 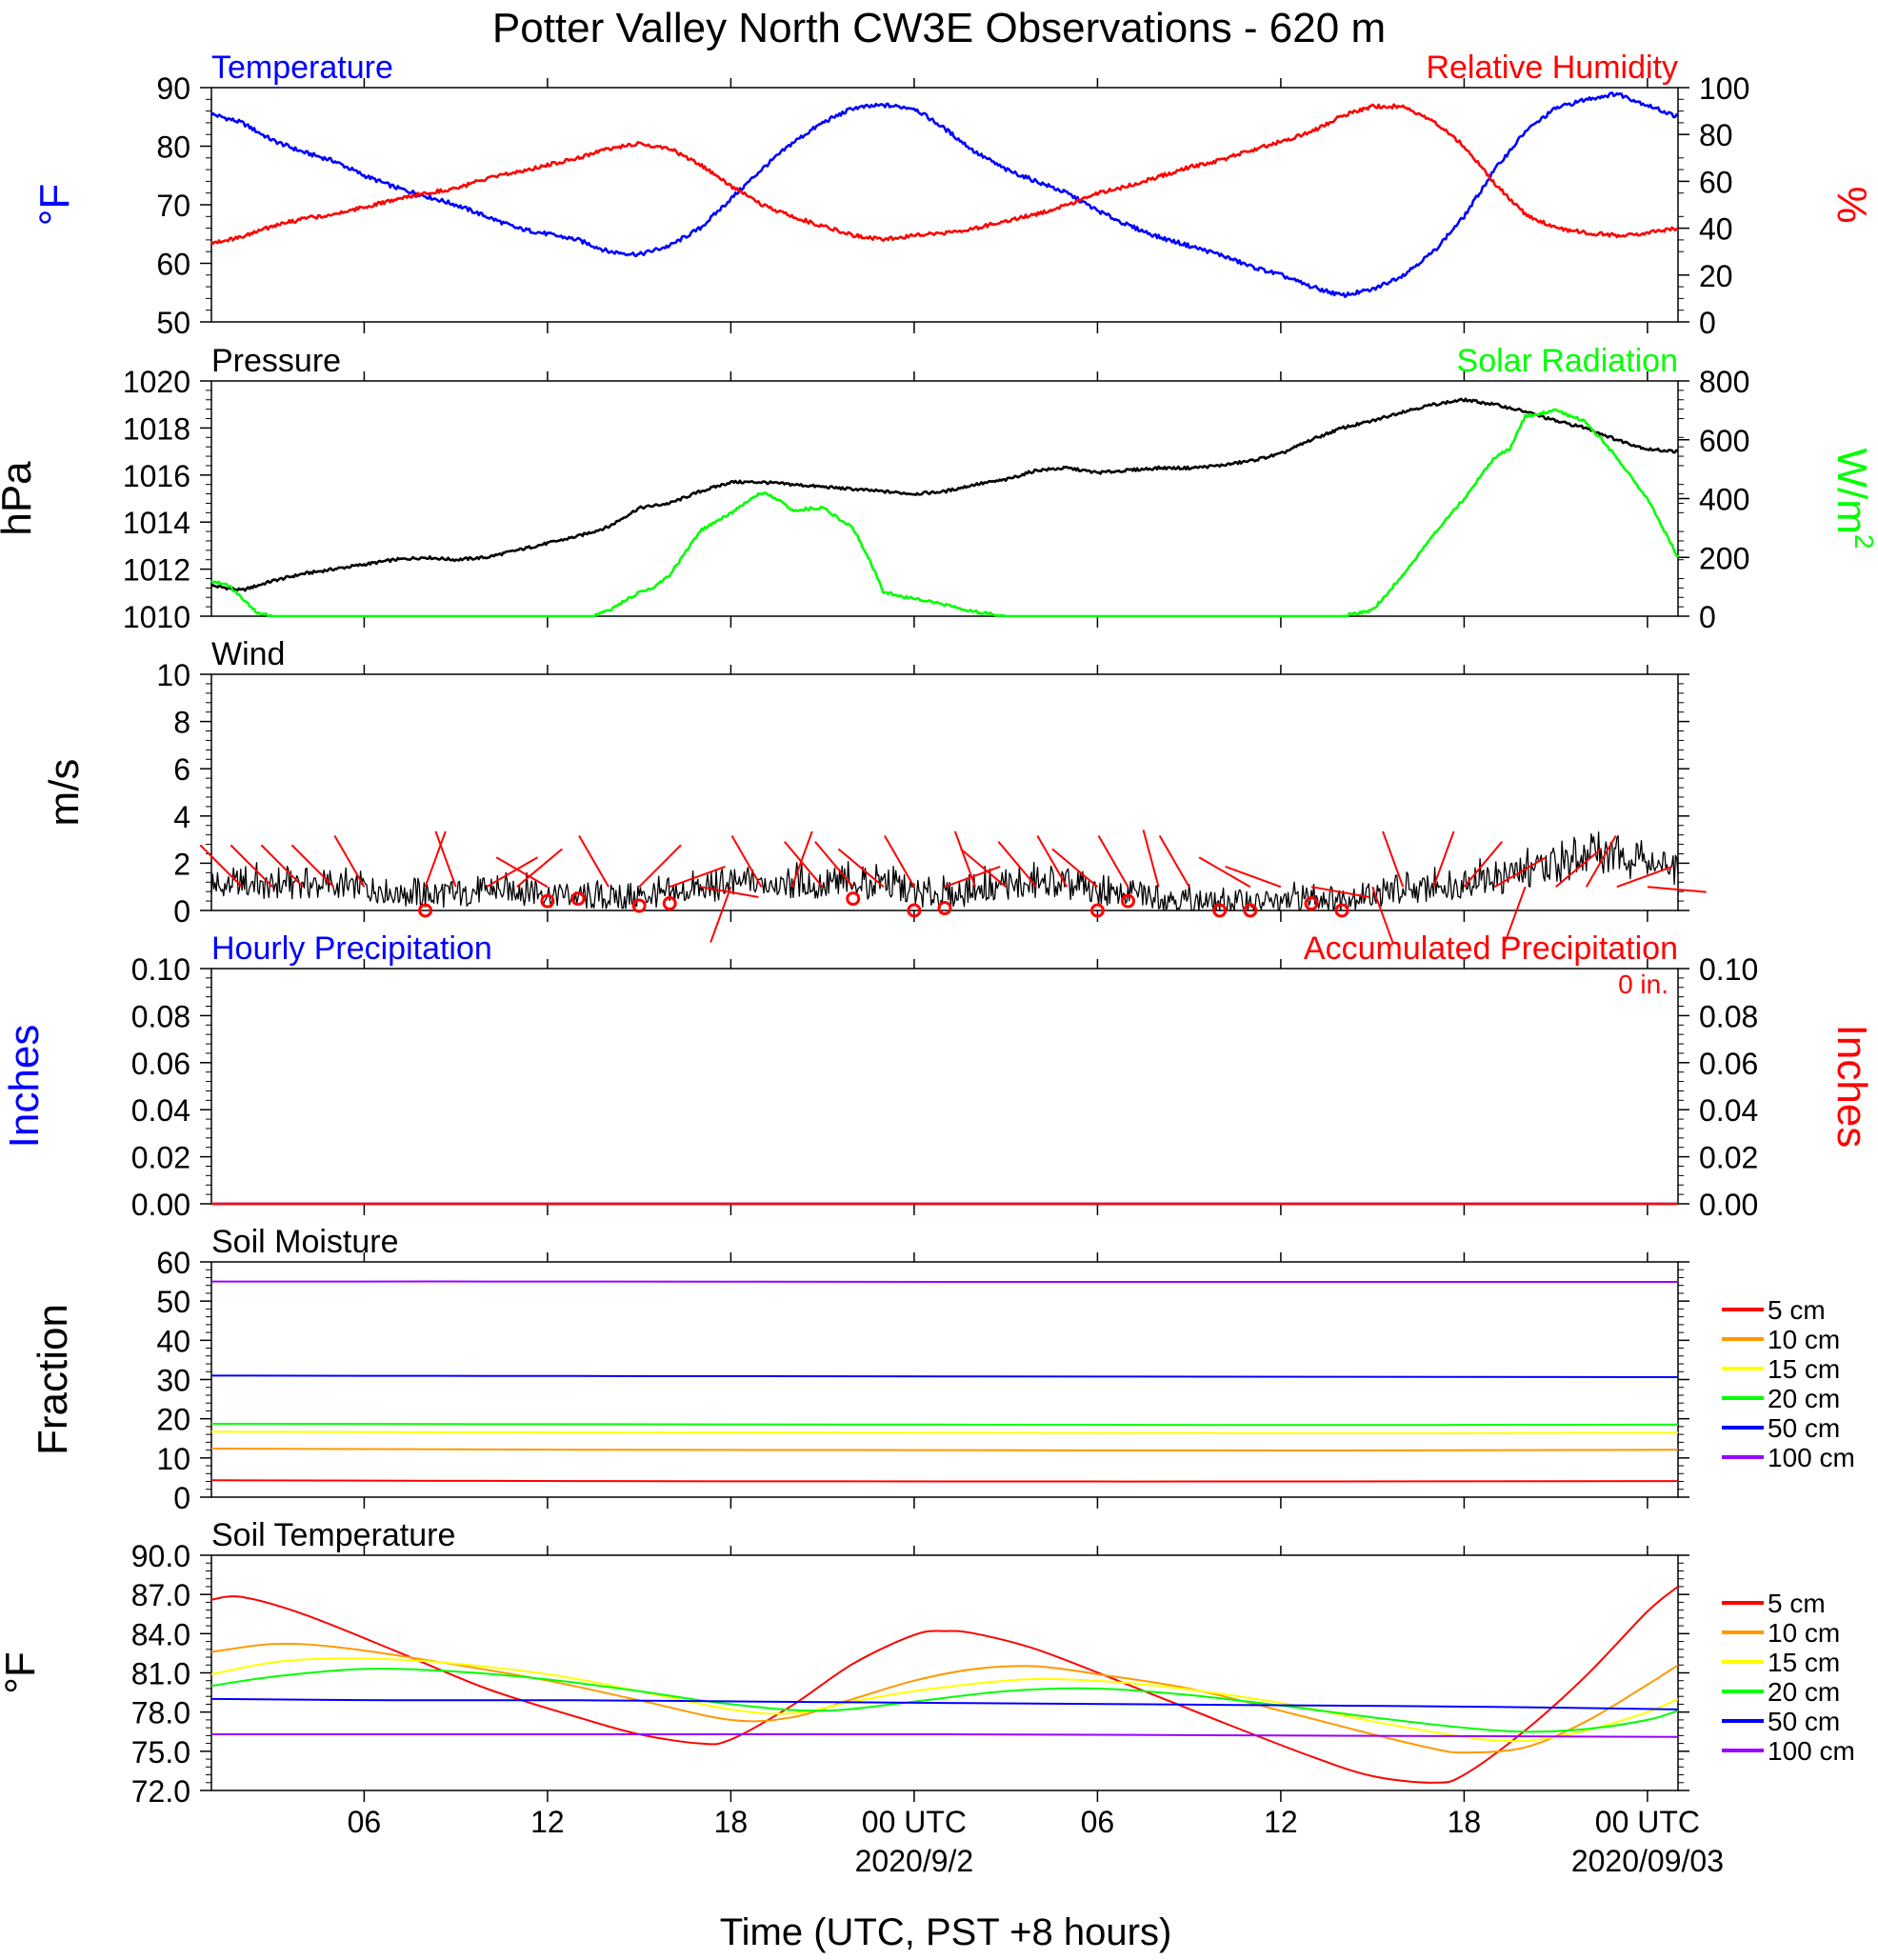 I want to click on y-tick-label-left: 90, so click(x=173, y=88).